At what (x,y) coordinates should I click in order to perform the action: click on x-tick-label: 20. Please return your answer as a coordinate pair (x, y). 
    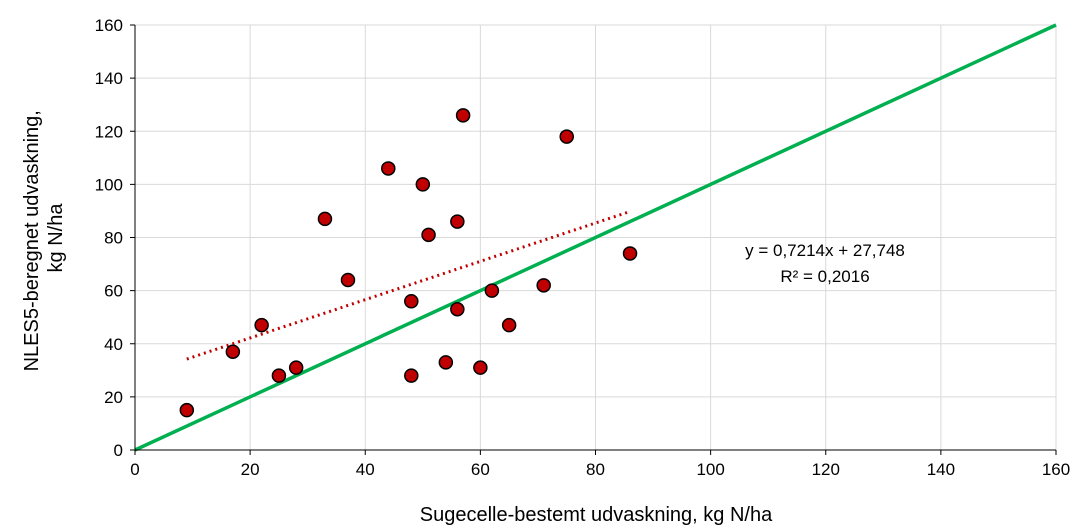
    Looking at the image, I should click on (250, 469).